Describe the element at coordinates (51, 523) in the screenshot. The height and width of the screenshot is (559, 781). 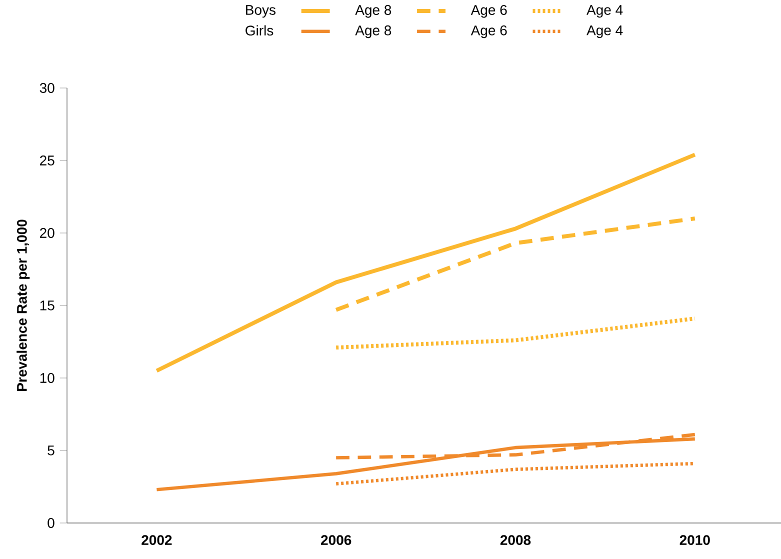
I see `y-tick-label: 0` at that location.